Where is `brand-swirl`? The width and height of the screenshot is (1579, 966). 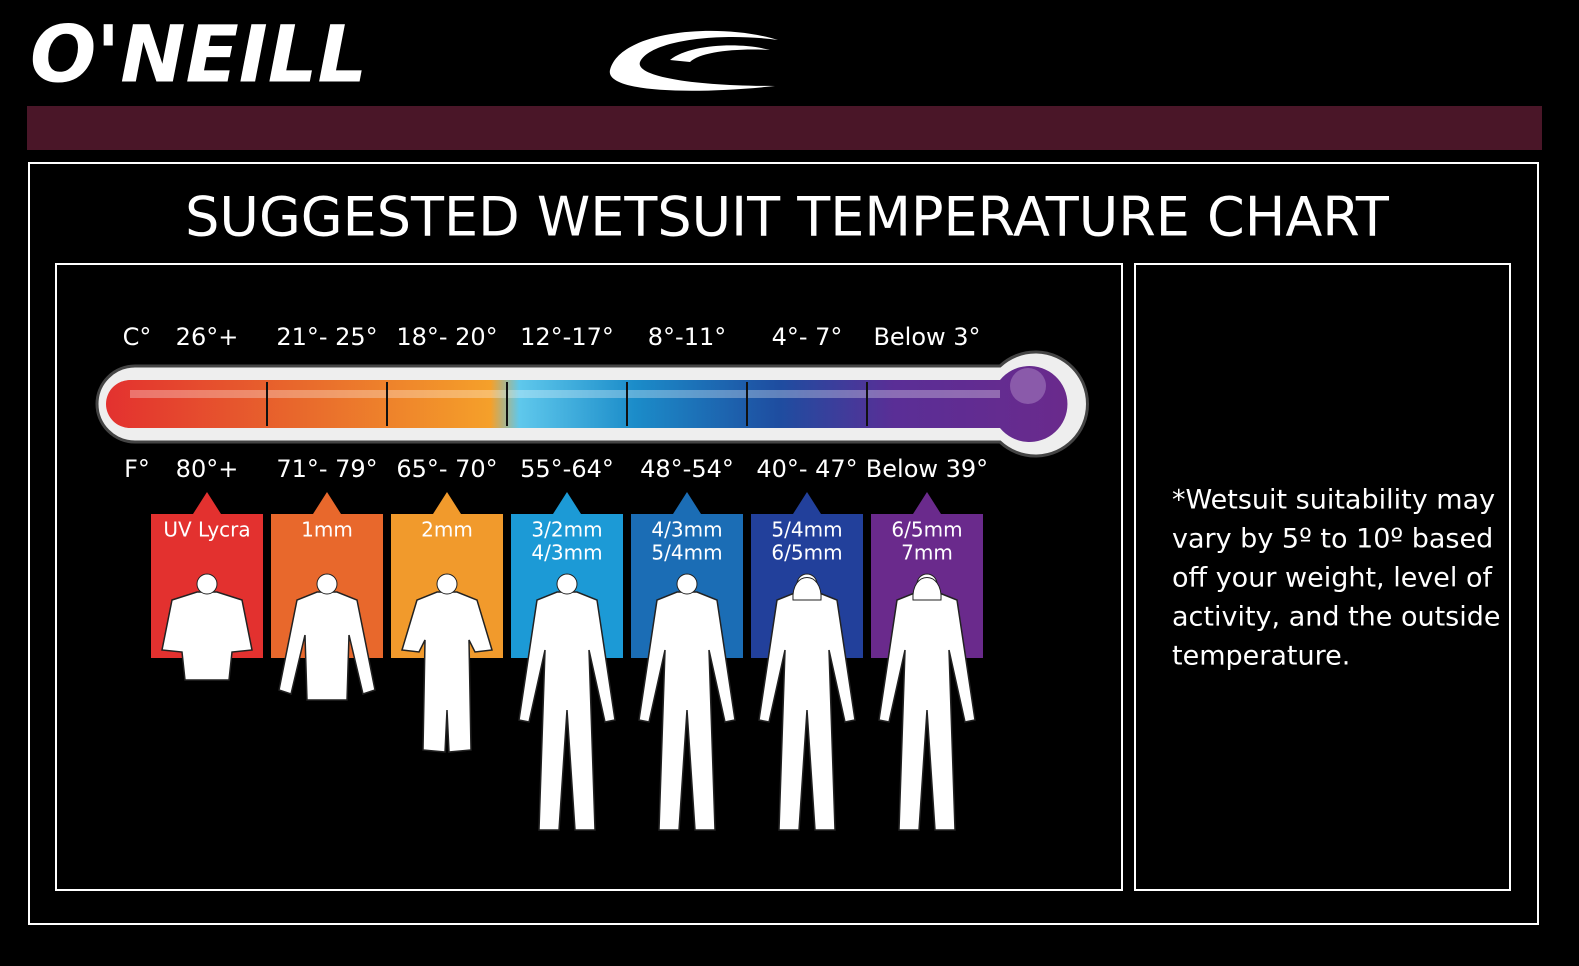
brand-swirl is located at coordinates (693, 60).